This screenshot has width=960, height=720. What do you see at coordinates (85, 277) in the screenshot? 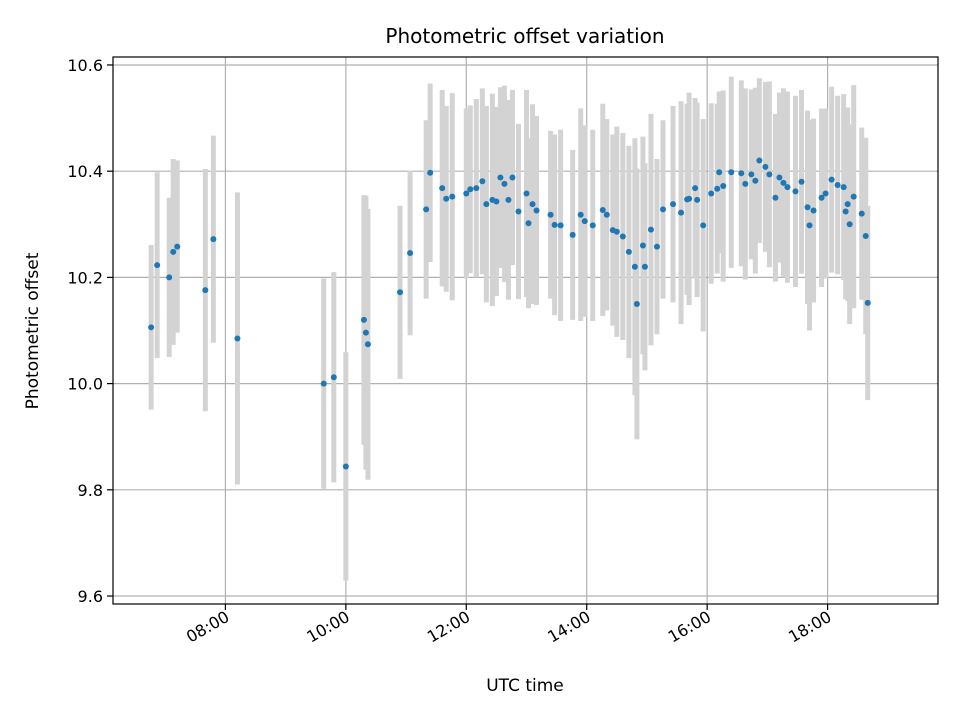
I see `y-tick-label: 10.2` at bounding box center [85, 277].